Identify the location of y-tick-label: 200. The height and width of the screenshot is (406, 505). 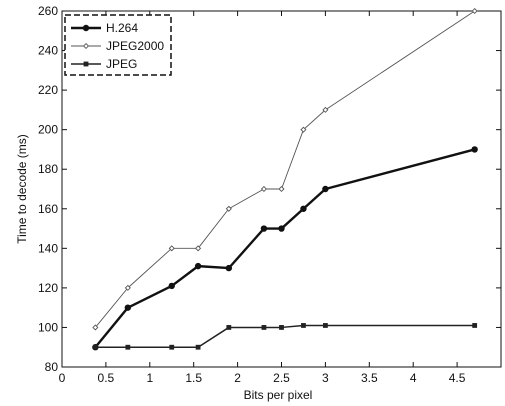
(48, 130).